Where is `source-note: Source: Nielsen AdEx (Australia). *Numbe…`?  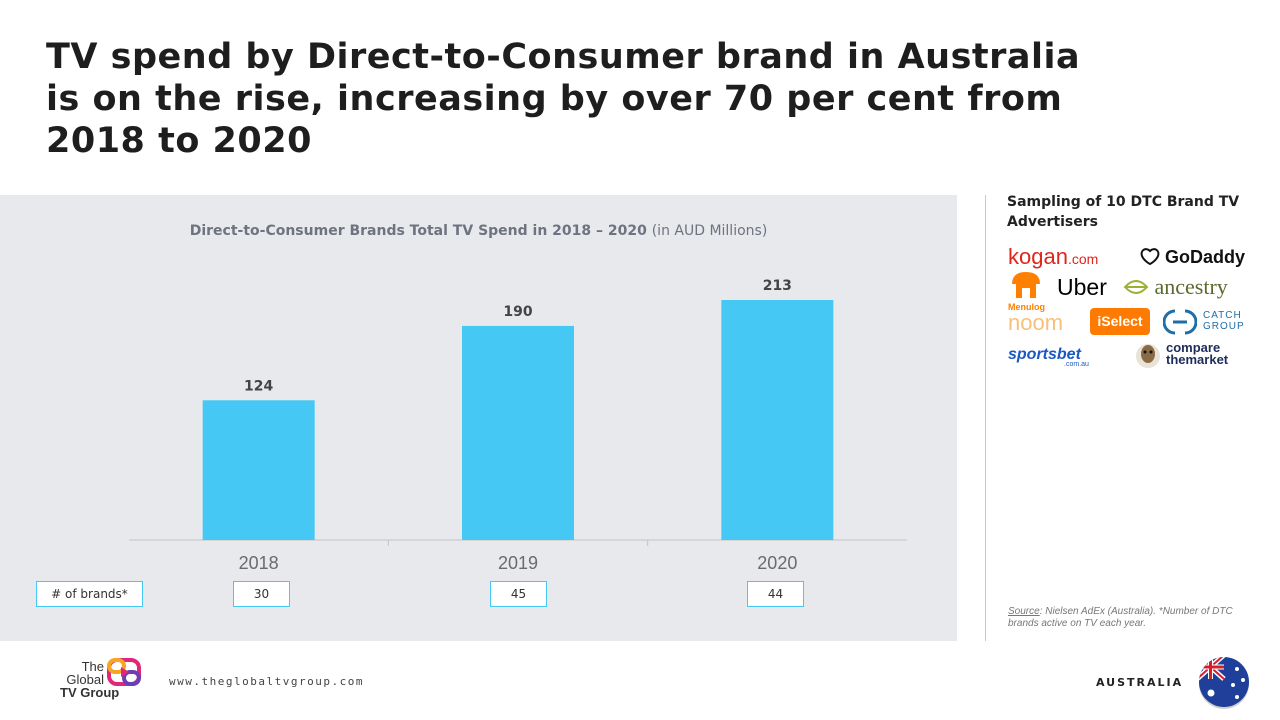
source-note: Source: Nielsen AdEx (Australia). *Numbe… is located at coordinates (1128, 618).